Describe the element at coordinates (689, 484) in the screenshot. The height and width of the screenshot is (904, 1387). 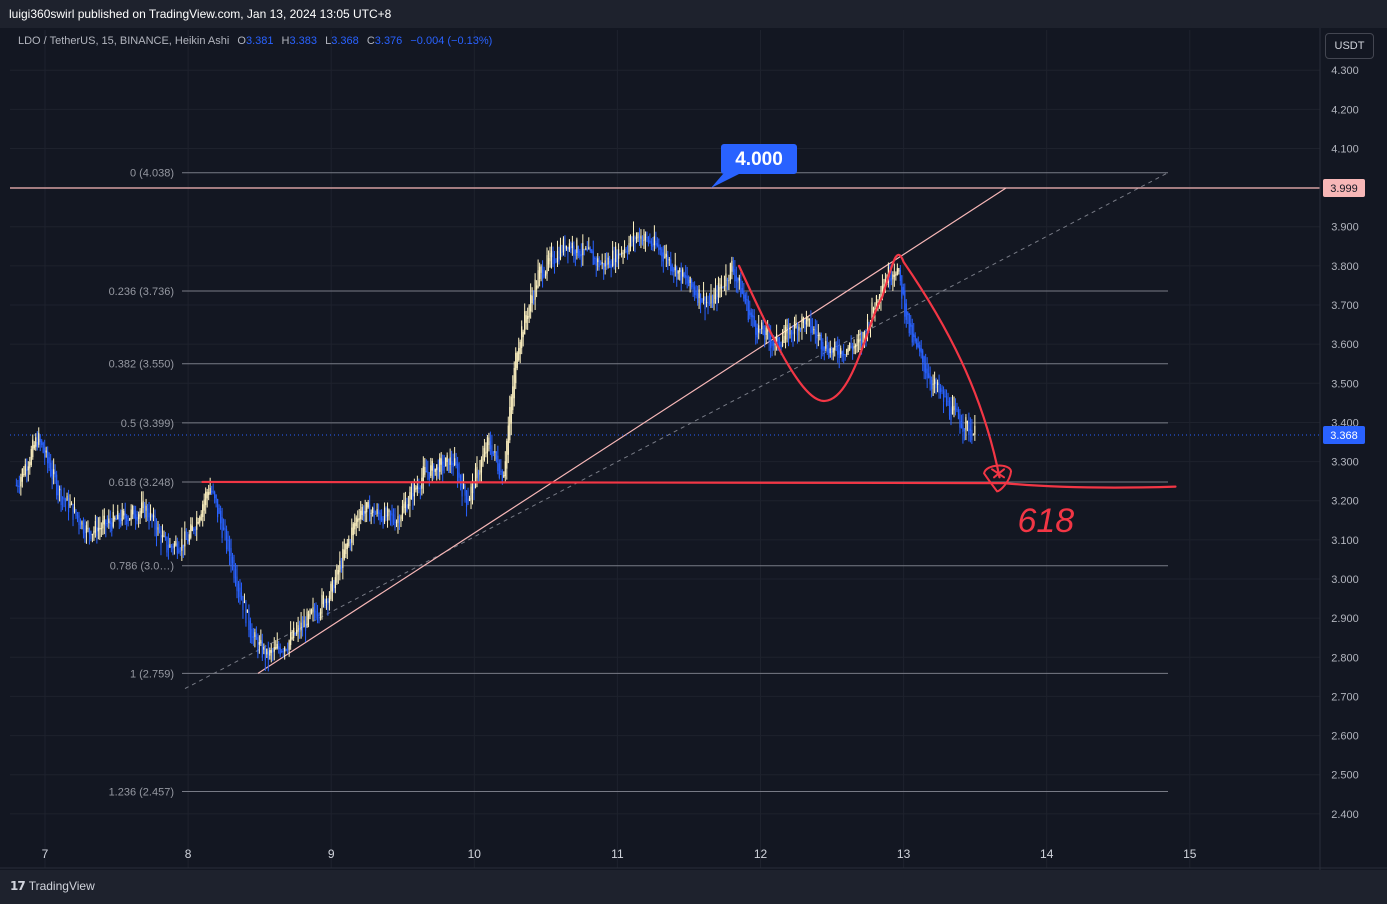
I see `fib-618-drawn-line` at that location.